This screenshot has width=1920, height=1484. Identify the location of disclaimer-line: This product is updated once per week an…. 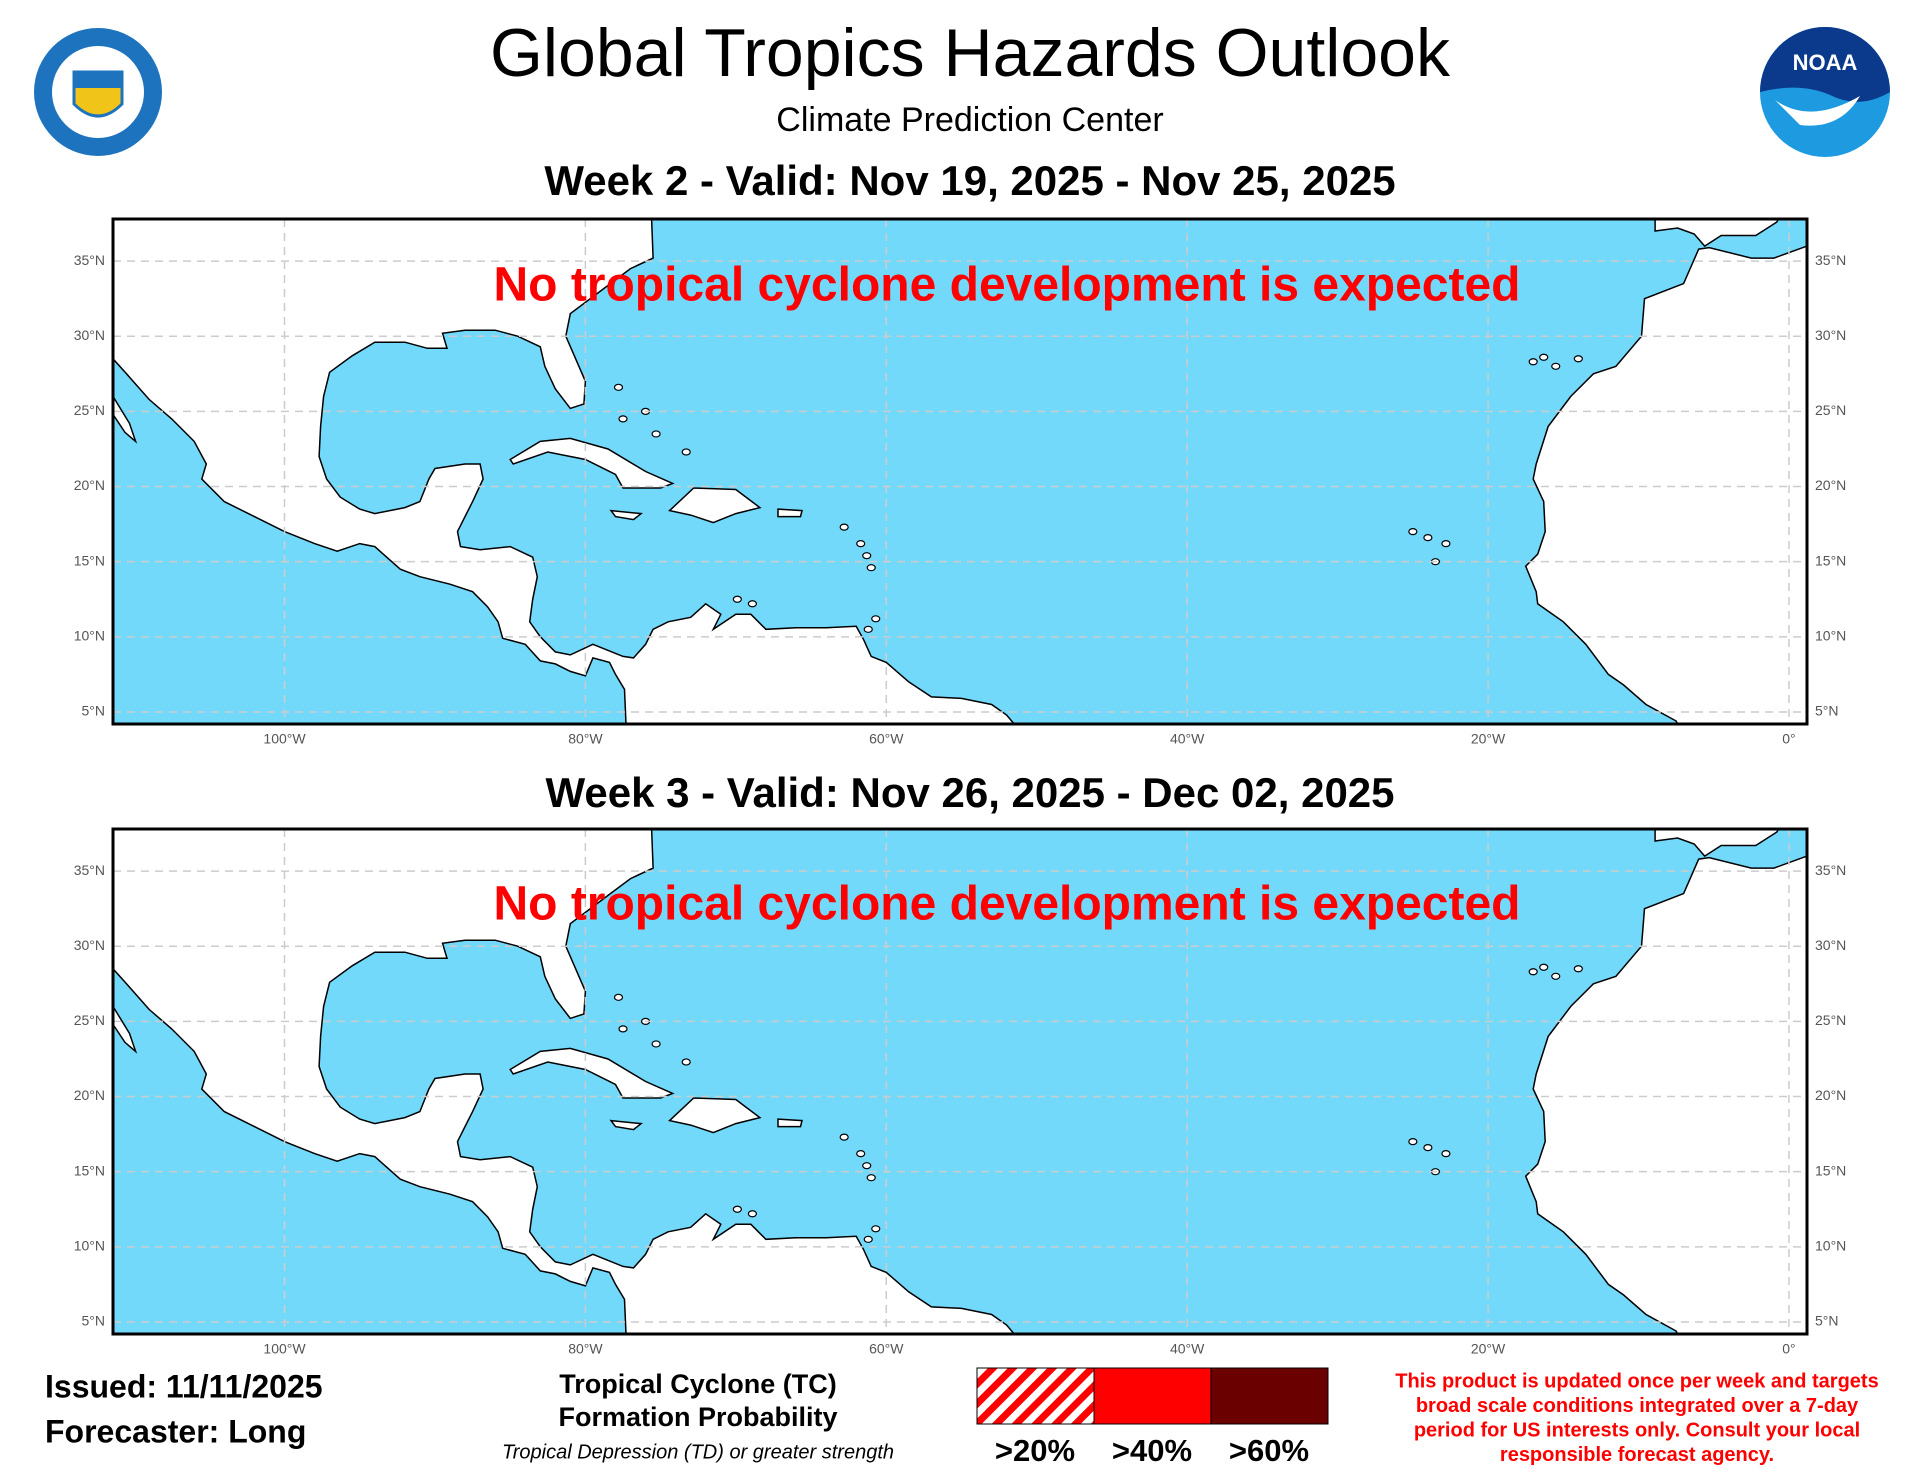
(1636, 1381).